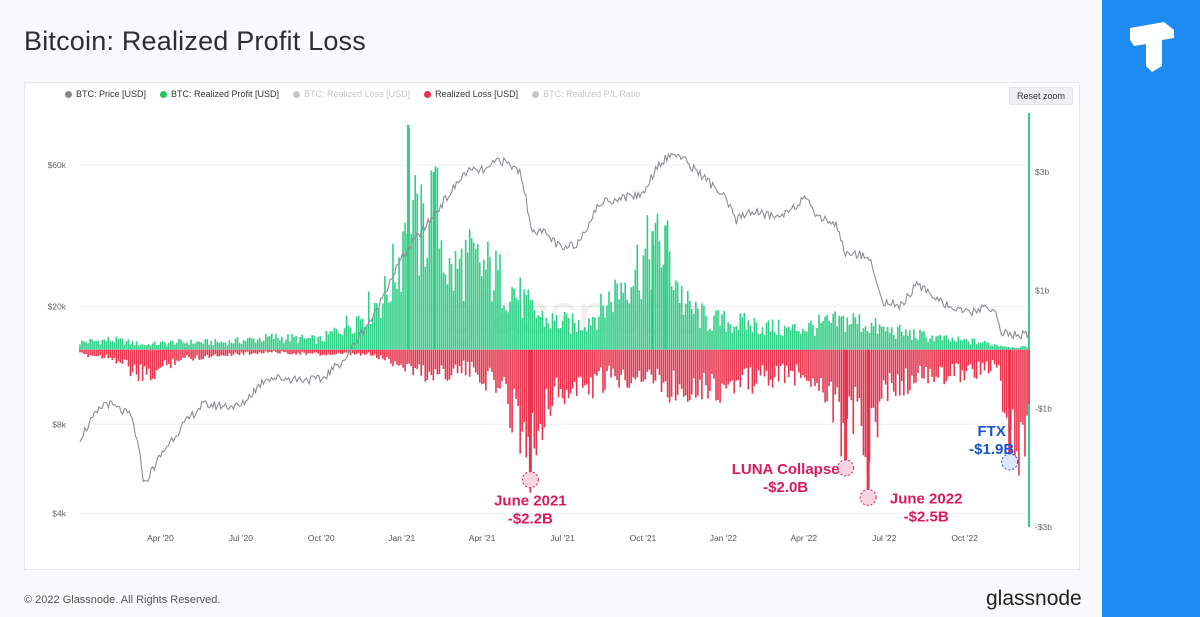 The width and height of the screenshot is (1200, 617). I want to click on legend-item: BTC: Realized P/L Ratio, so click(586, 94).